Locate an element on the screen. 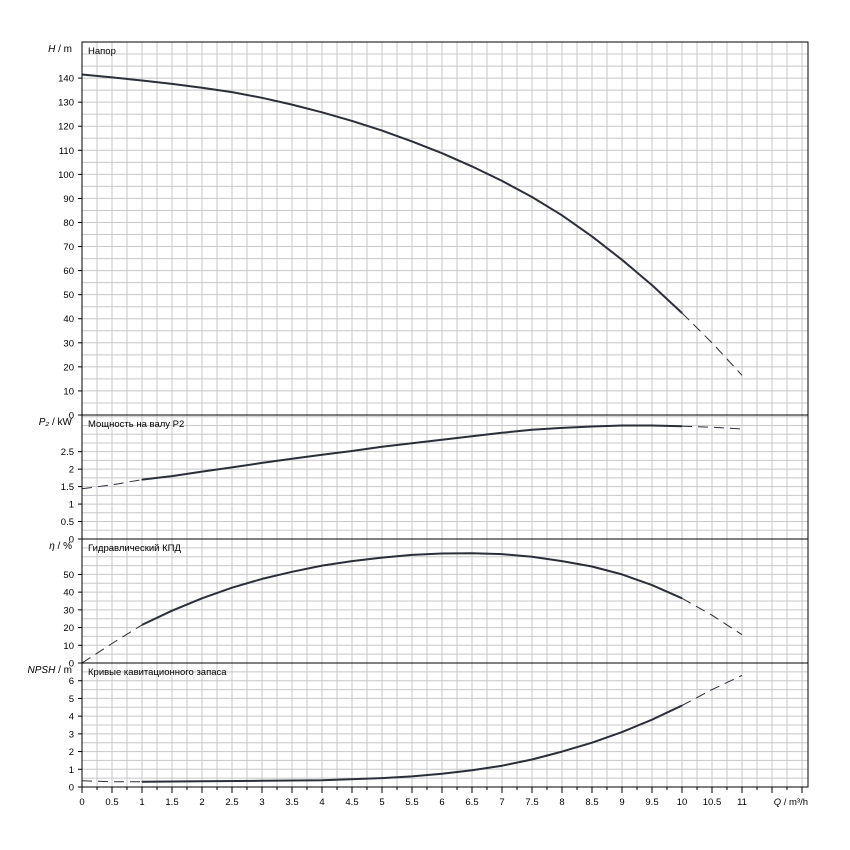 Image resolution: width=850 pixels, height=850 pixels. x-tick-label: 0 is located at coordinates (81, 802).